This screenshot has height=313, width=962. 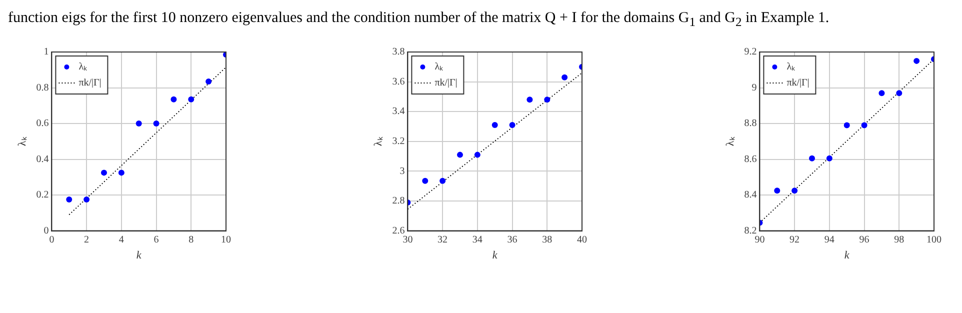 What do you see at coordinates (121, 240) in the screenshot?
I see `x-tick-label: 4` at bounding box center [121, 240].